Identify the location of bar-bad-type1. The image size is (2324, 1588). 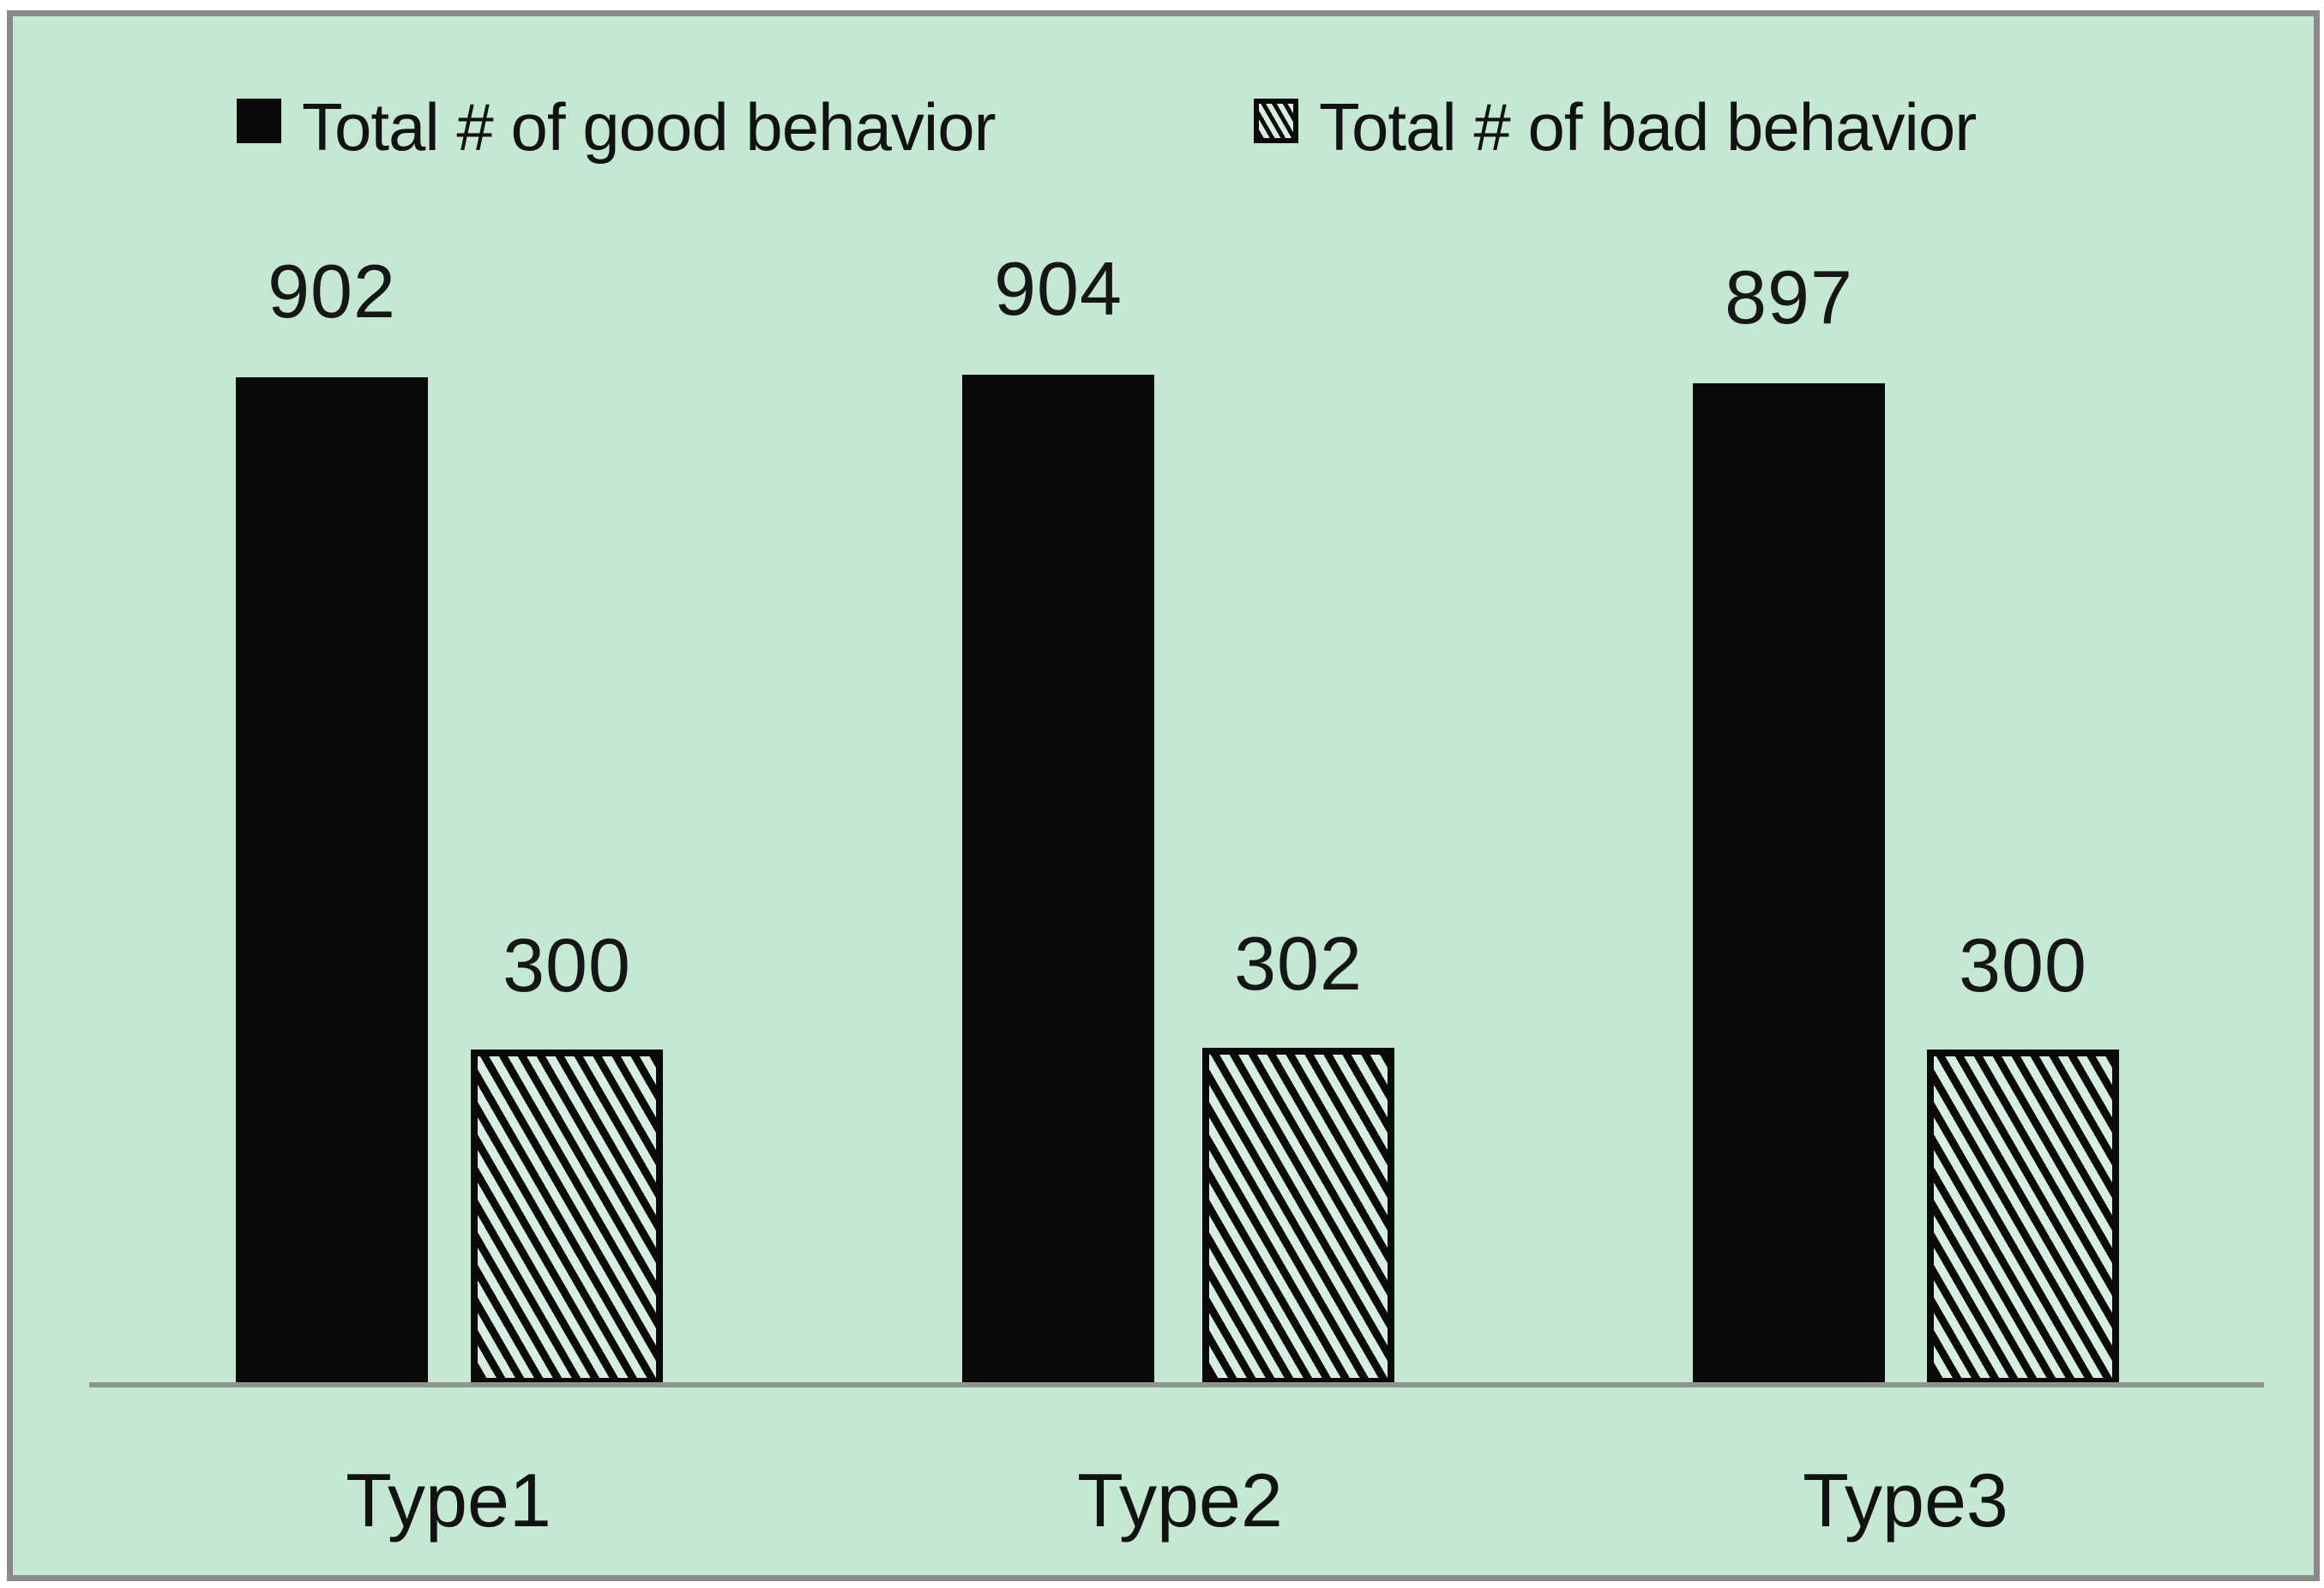
(567, 1217).